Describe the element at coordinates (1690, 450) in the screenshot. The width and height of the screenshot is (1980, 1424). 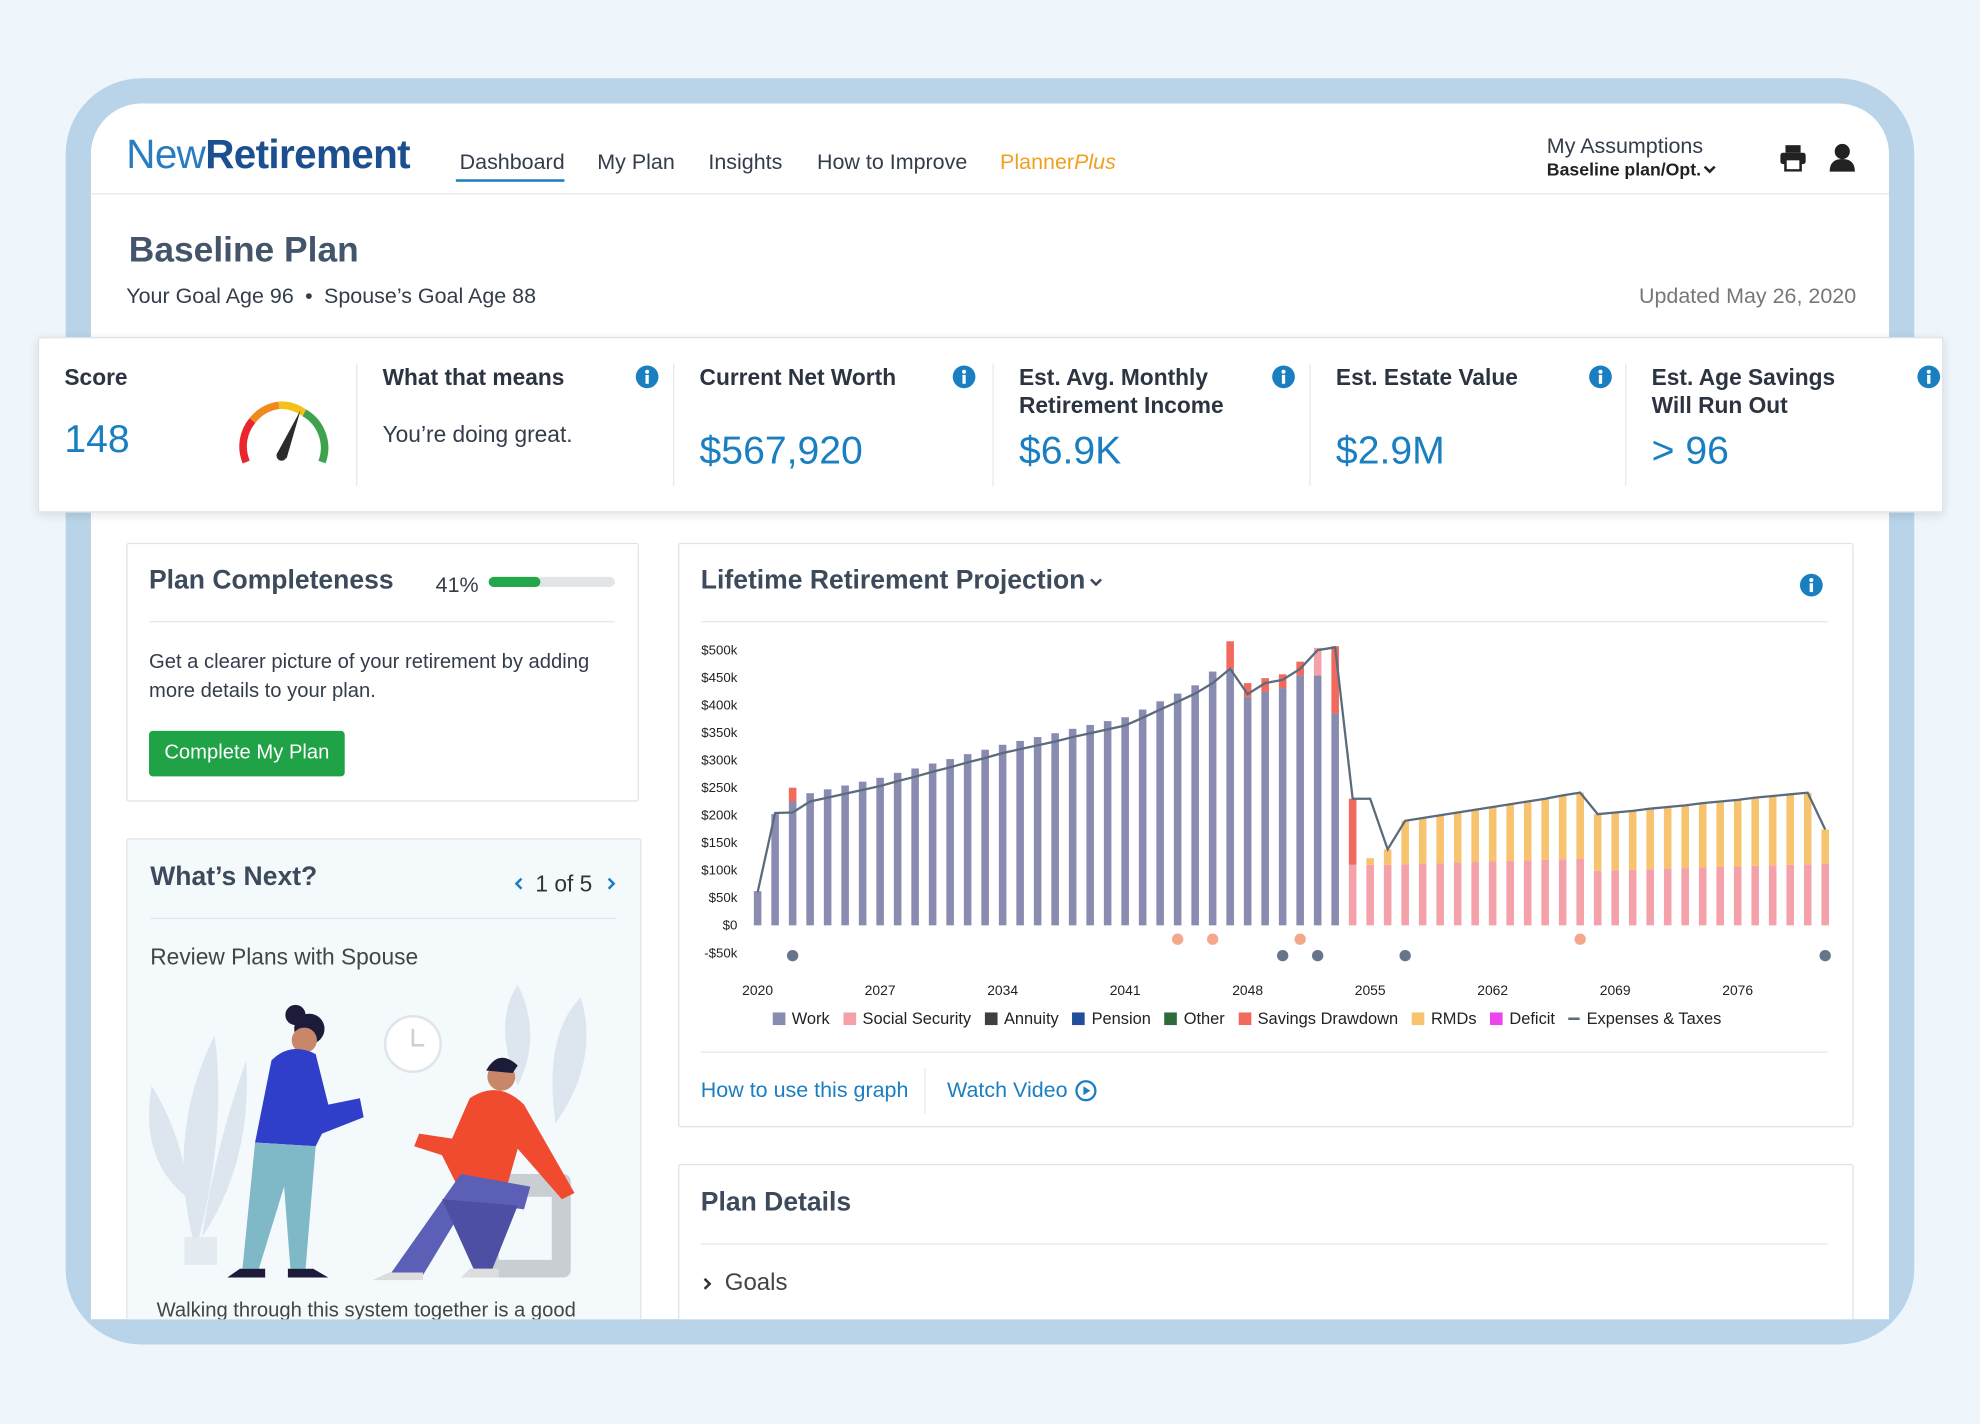
I see `metric-value: > 96` at that location.